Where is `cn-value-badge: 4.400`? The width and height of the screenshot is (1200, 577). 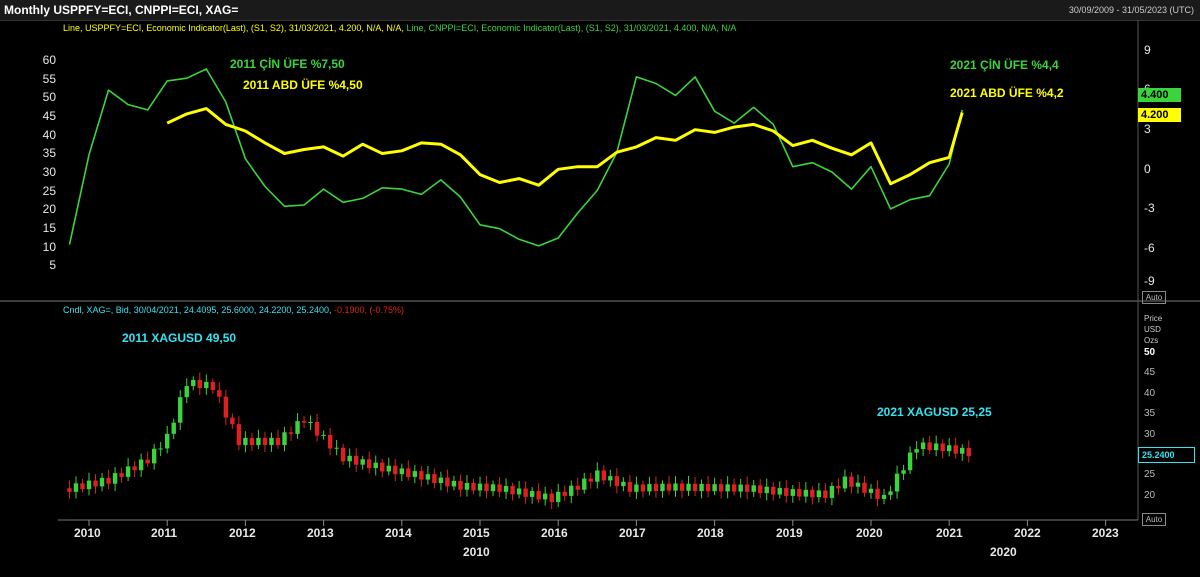
cn-value-badge: 4.400 is located at coordinates (1159, 95).